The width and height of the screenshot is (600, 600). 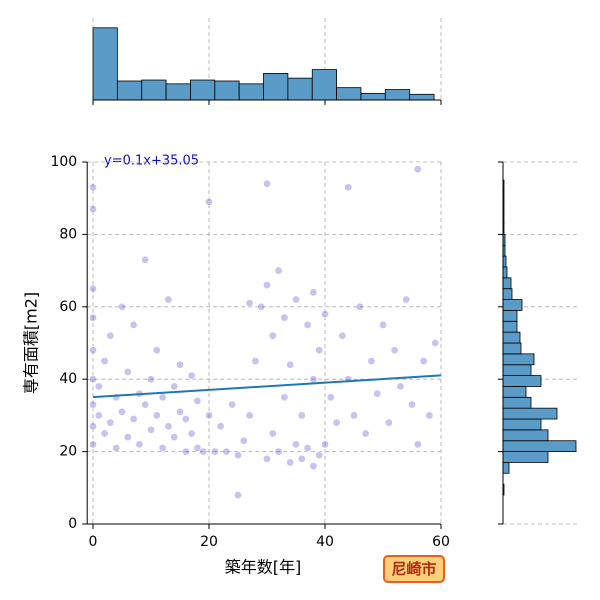 I want to click on x-axis-label: 築年数[年], so click(x=263, y=567).